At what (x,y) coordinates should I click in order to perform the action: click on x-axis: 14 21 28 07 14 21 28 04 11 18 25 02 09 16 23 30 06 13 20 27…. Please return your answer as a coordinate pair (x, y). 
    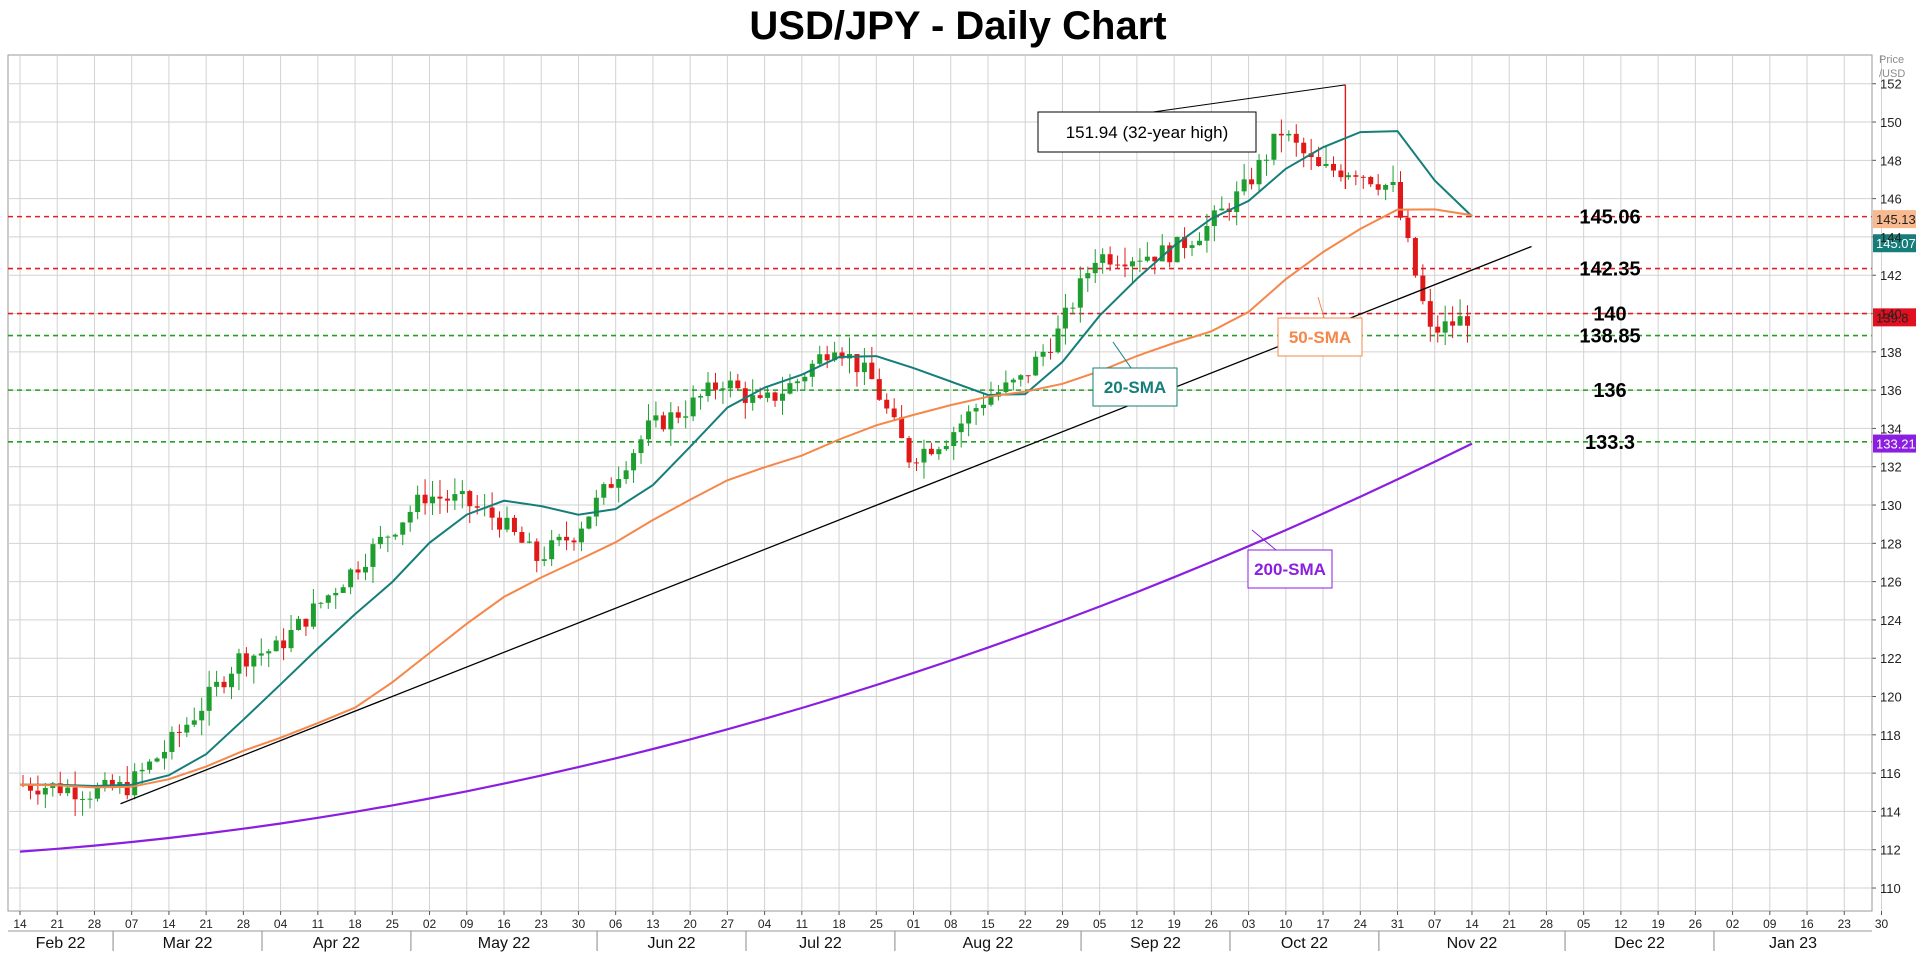
    Looking at the image, I should click on (948, 931).